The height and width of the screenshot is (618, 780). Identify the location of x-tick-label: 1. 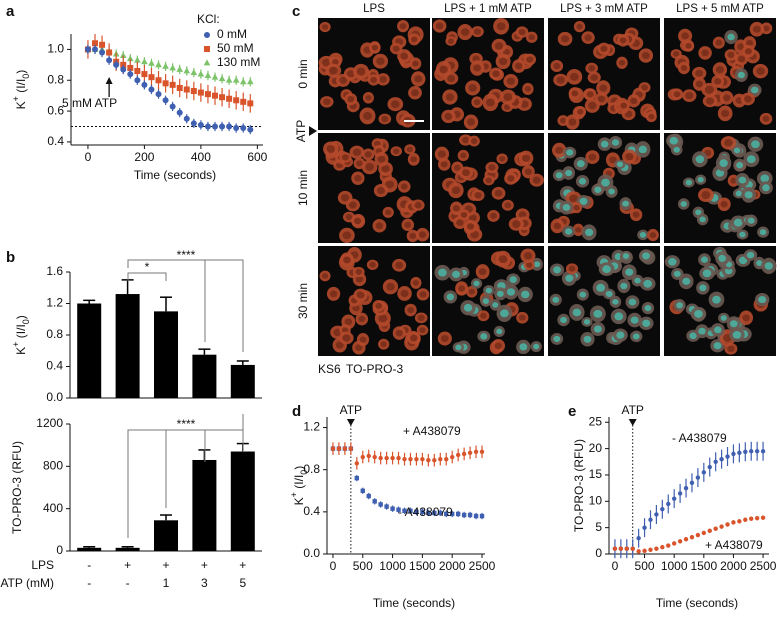
(166, 583).